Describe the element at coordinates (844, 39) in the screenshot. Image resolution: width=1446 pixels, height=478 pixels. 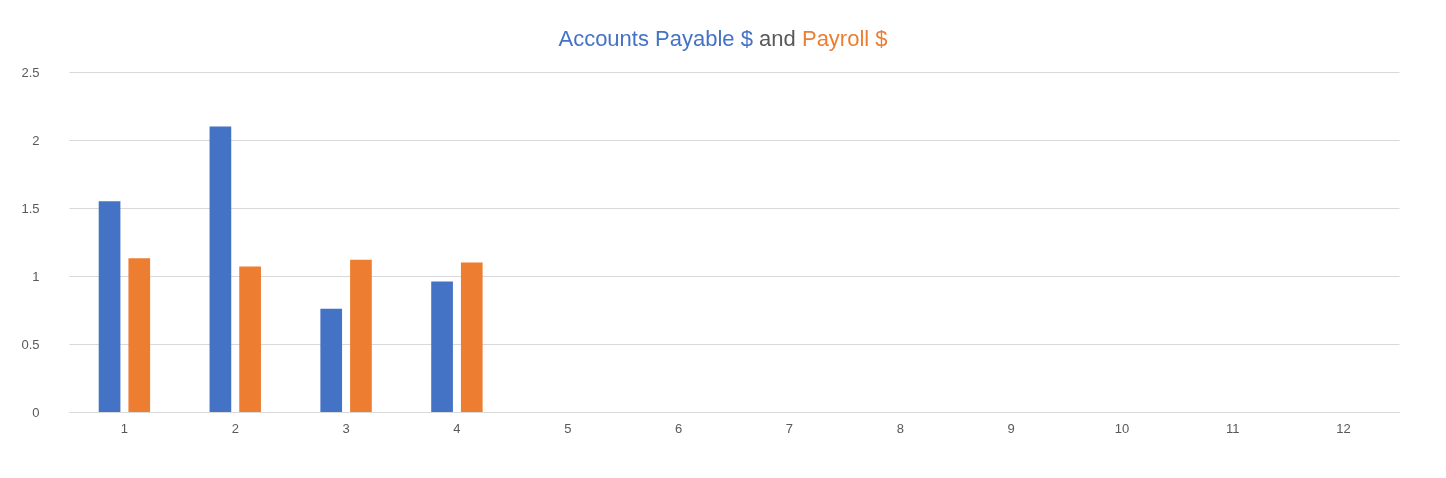
I see `text: Payroll $` at that location.